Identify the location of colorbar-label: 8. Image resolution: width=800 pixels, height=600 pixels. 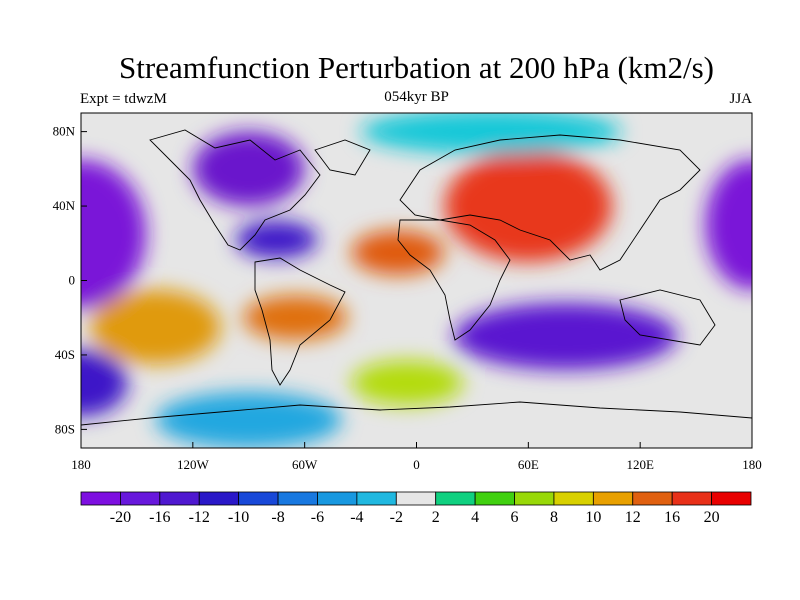
(554, 517).